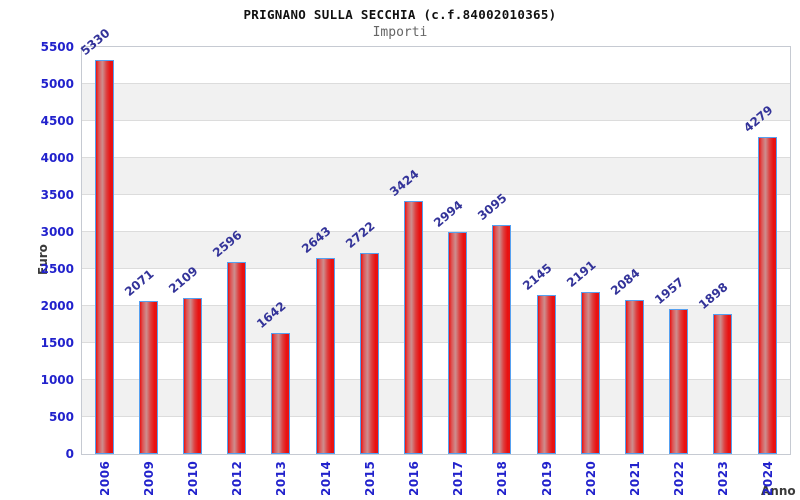 This screenshot has height=500, width=800. What do you see at coordinates (104, 478) in the screenshot?
I see `x-tick-label: 2006` at bounding box center [104, 478].